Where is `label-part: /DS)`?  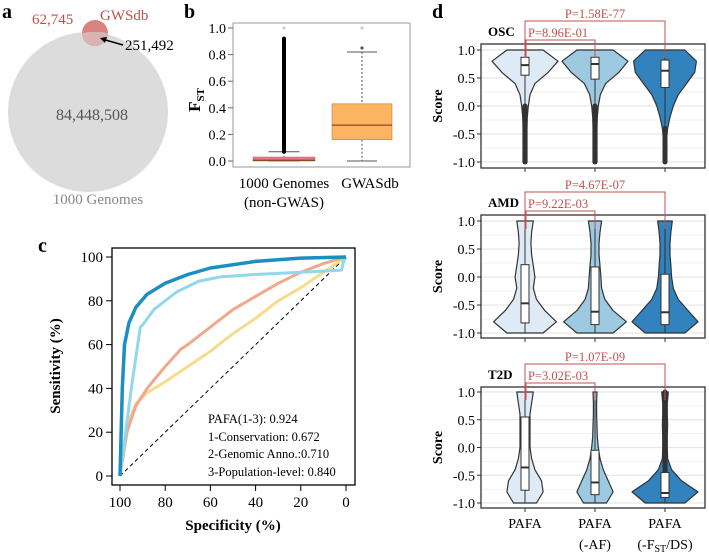 label-part: /DS) is located at coordinates (679, 545).